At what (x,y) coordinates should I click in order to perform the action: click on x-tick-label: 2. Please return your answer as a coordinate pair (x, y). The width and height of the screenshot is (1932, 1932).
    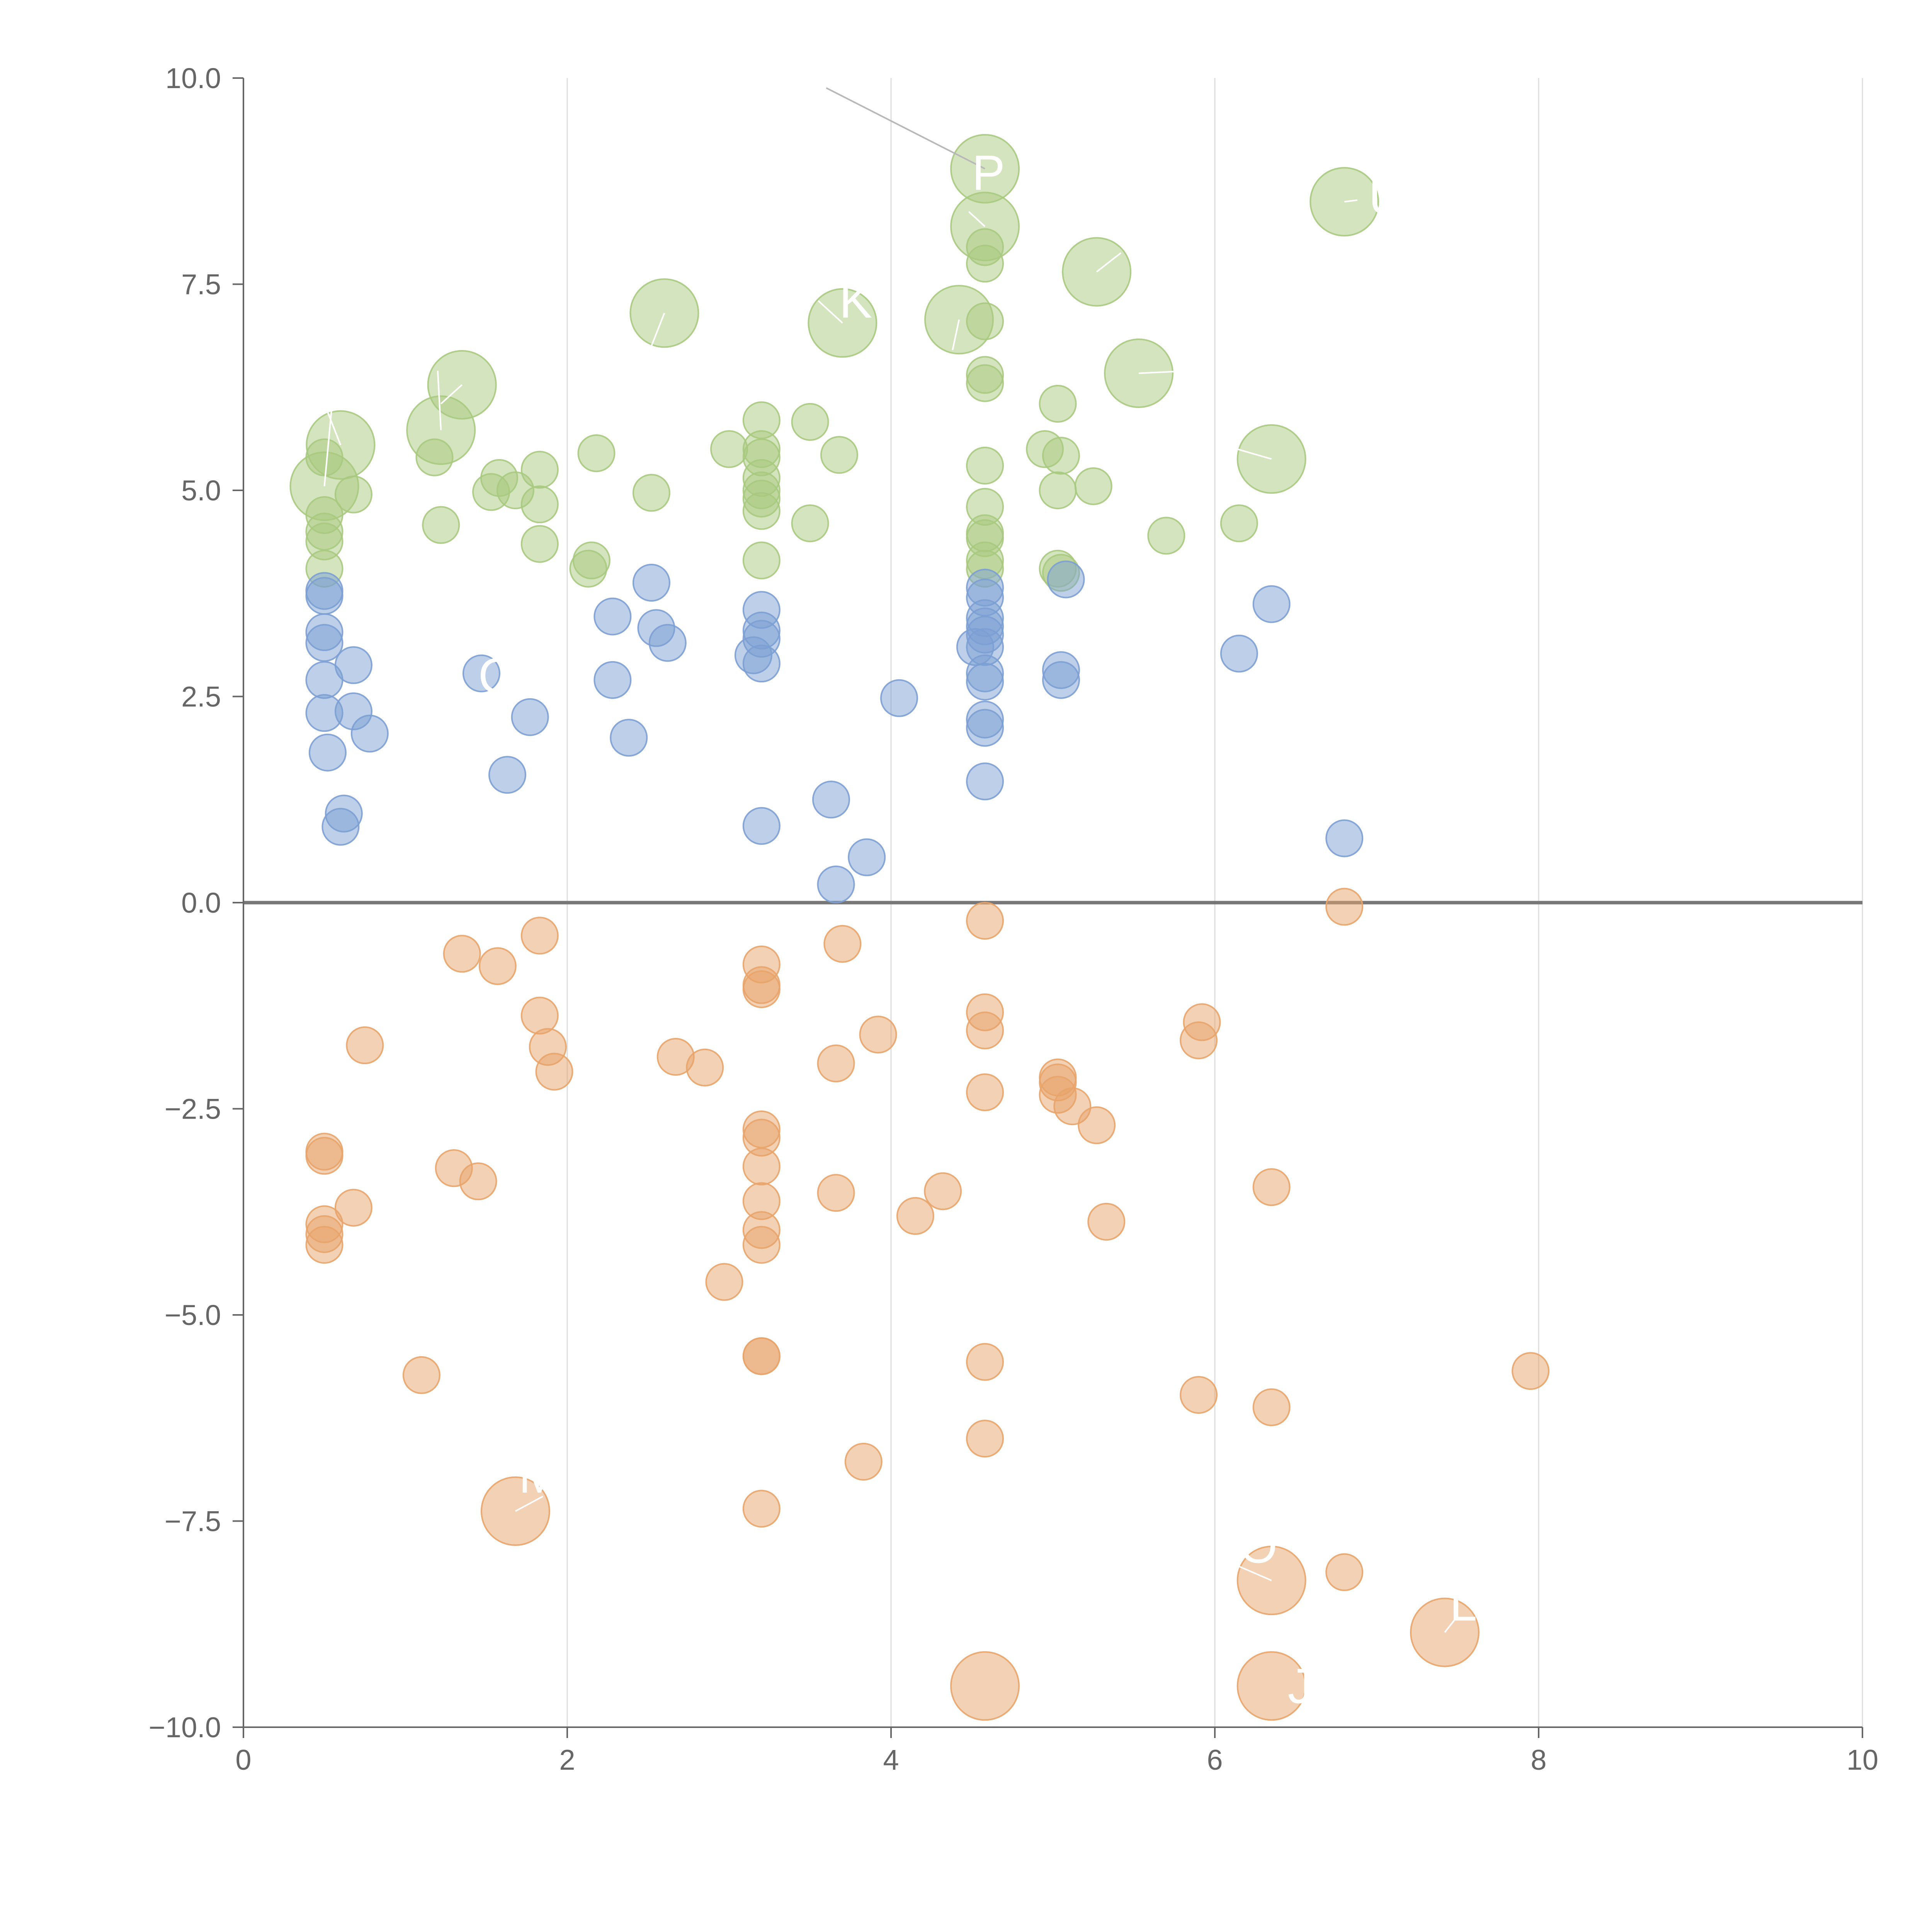
    Looking at the image, I should click on (567, 1760).